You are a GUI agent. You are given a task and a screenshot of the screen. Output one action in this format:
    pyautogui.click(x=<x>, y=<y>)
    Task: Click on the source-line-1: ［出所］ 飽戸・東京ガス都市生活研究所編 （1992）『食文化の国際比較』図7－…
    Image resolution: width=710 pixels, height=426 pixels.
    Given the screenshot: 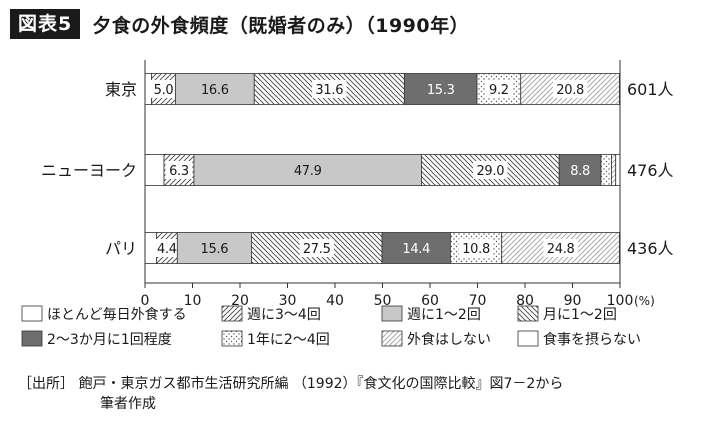 What is the action you would take?
    pyautogui.click(x=291, y=384)
    